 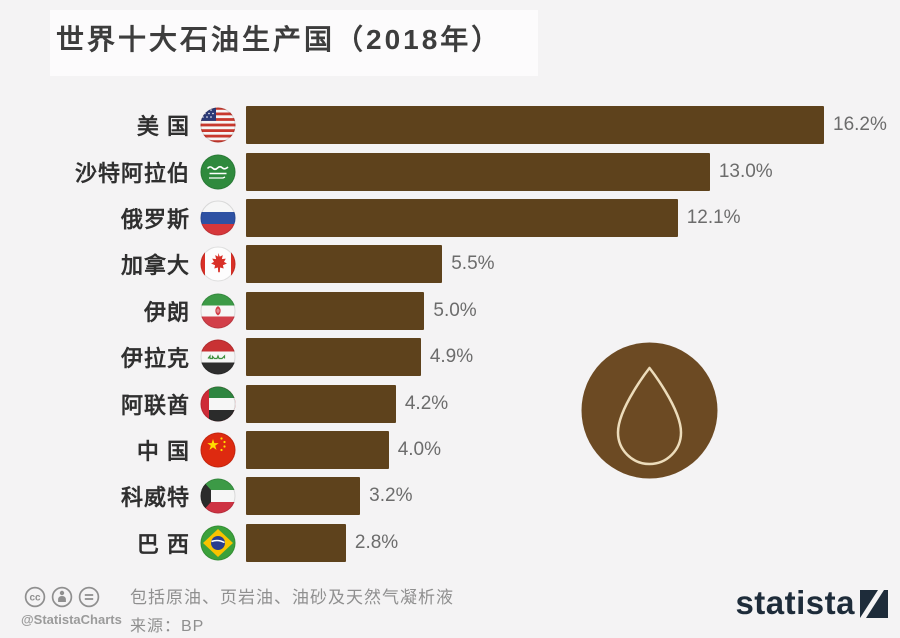 I want to click on chart-row-usa: 美 国 16.2%, so click(x=463, y=125).